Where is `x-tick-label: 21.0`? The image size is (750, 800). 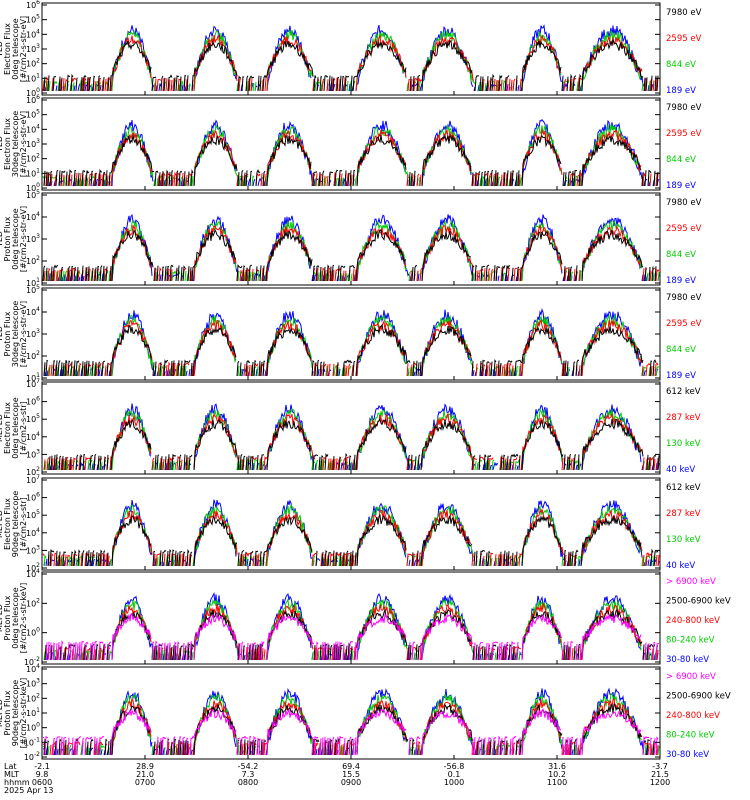
x-tick-label: 21.0 is located at coordinates (145, 774).